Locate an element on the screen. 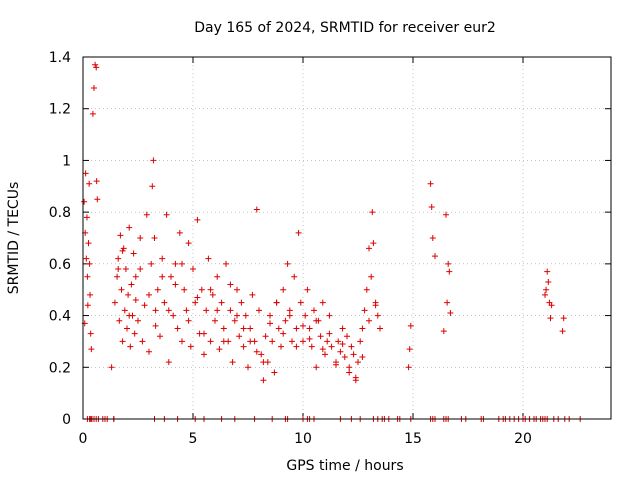 The height and width of the screenshot is (480, 640). y-tick-label: 0.2 is located at coordinates (60, 368).